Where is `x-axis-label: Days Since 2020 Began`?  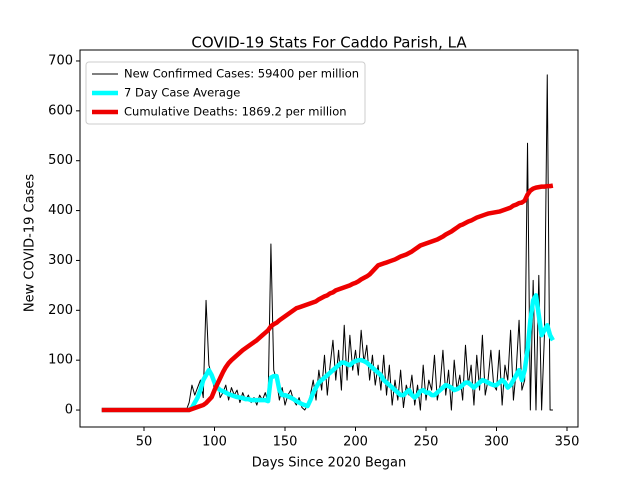
x-axis-label: Days Since 2020 Began is located at coordinates (329, 463).